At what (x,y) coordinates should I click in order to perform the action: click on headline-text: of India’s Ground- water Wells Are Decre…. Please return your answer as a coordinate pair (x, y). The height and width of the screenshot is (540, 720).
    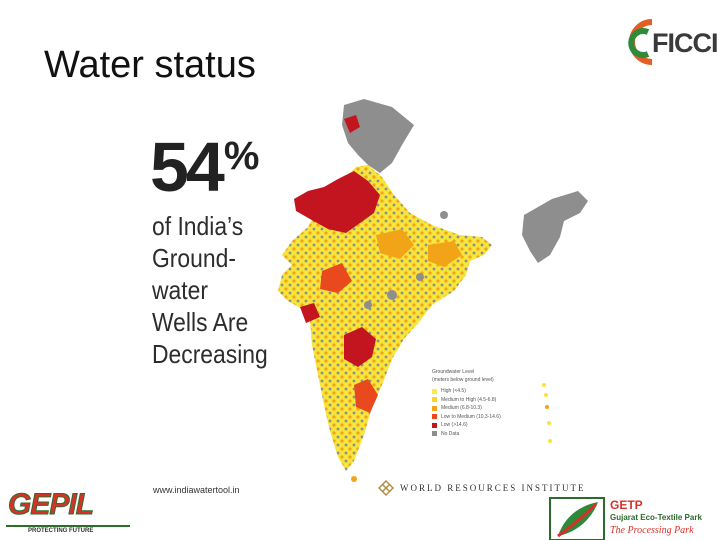
    Looking at the image, I should click on (213, 290).